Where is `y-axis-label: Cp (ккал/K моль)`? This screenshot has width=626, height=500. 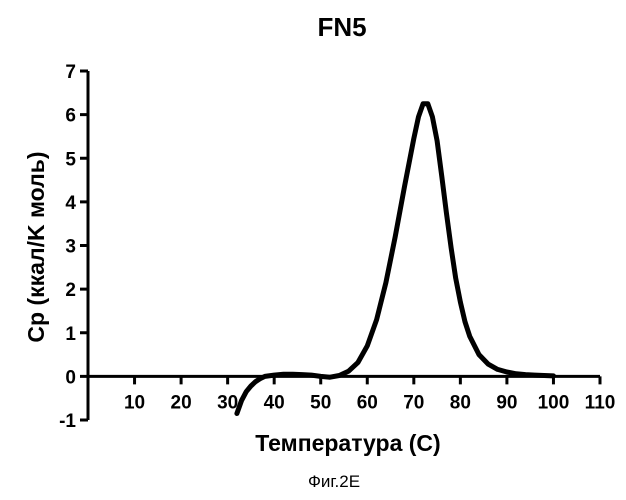
y-axis-label: Cp (ккал/K моль) is located at coordinates (36, 246).